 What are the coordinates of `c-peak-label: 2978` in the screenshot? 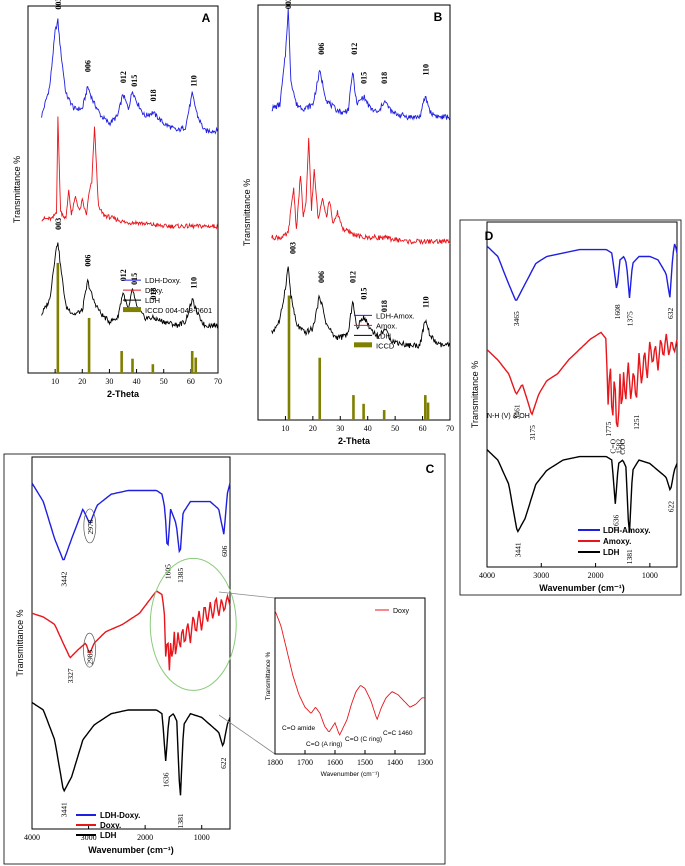 It's located at (90, 526).